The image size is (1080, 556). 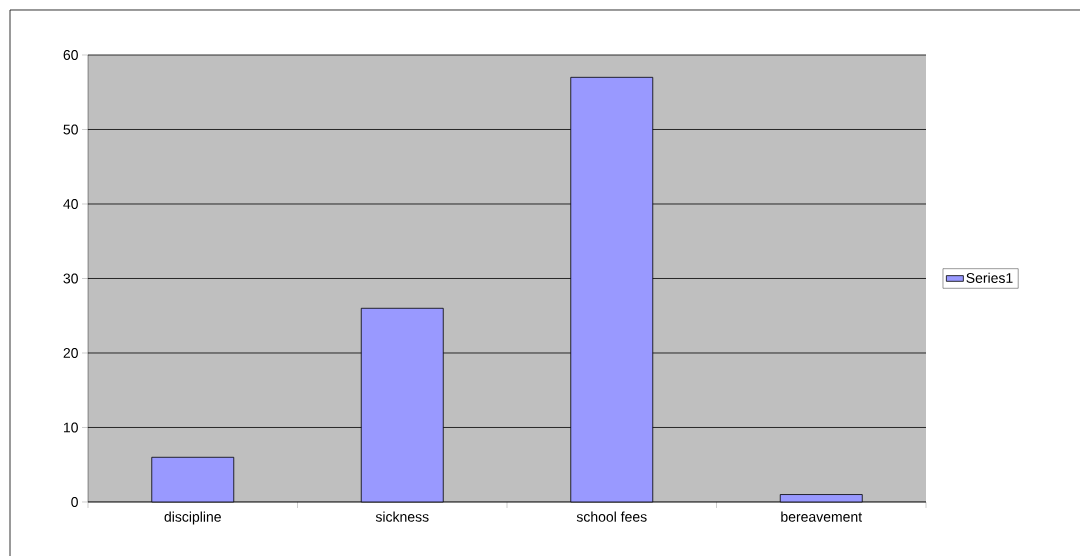 What do you see at coordinates (821, 516) in the screenshot?
I see `x-tick-label: bereavement` at bounding box center [821, 516].